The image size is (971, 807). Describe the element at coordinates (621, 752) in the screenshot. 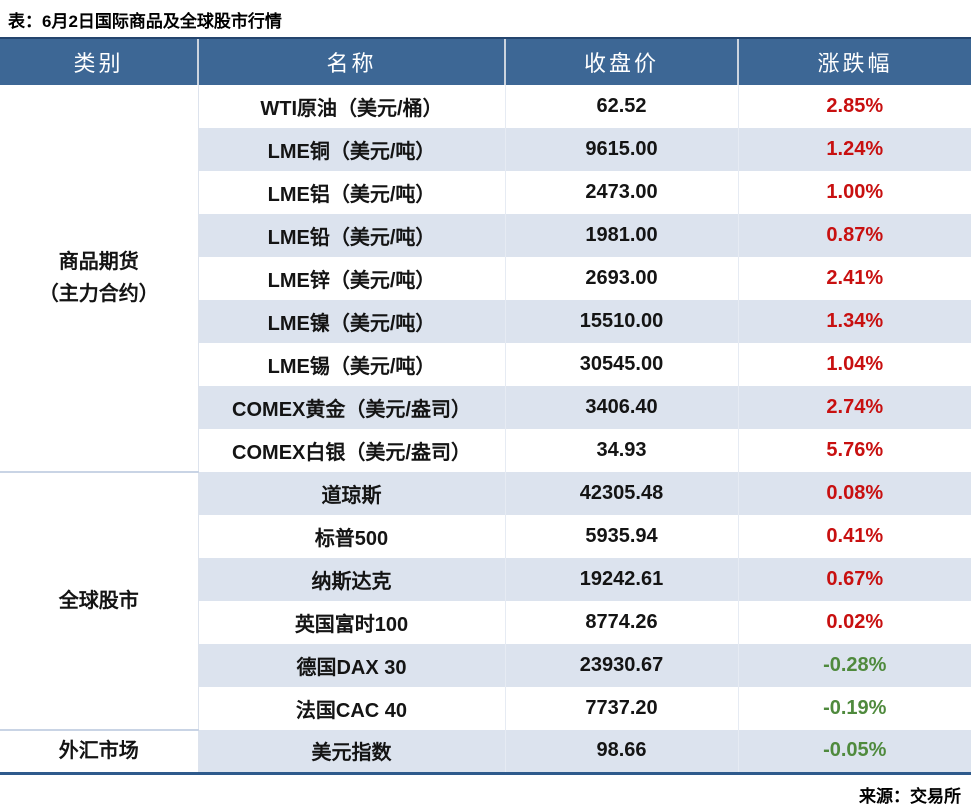

I see `closing-price: 98.66` at that location.